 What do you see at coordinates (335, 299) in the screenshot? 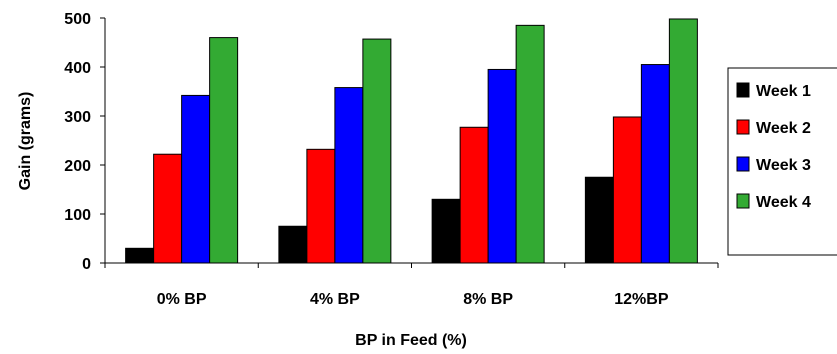
I see `x-tick-label: 4% BP` at bounding box center [335, 299].